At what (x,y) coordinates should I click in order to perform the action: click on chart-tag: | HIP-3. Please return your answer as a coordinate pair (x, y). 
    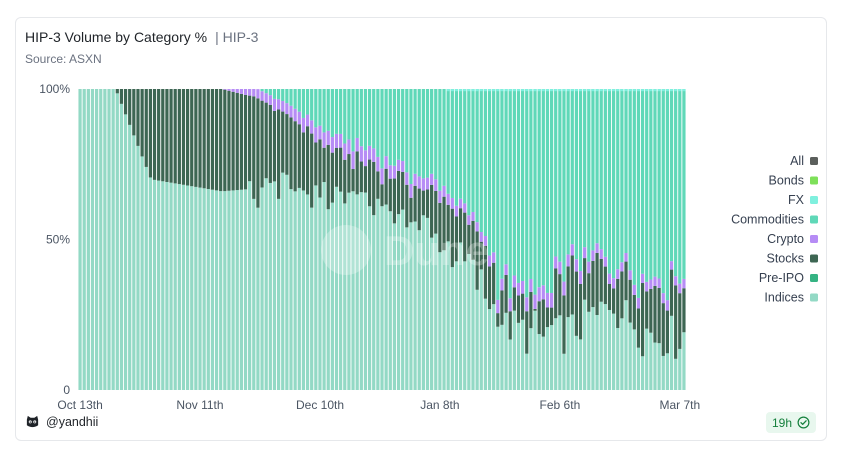
    Looking at the image, I should click on (237, 37).